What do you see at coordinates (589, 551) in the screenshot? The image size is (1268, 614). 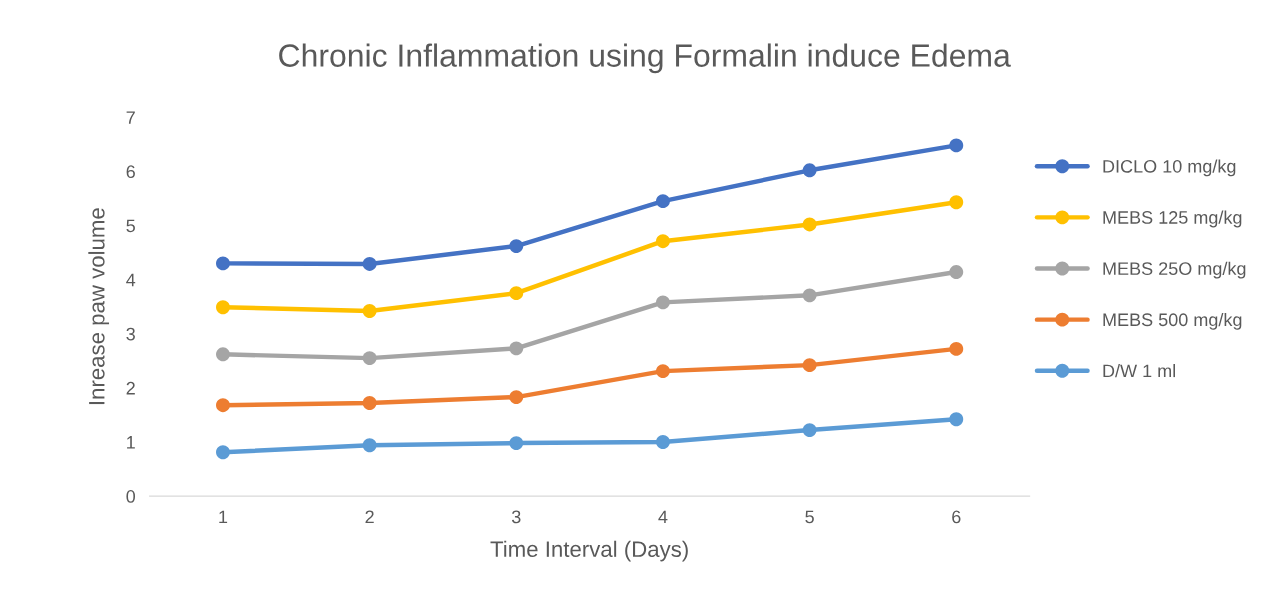 I see `x-axis-title: Time Interval (Days)` at bounding box center [589, 551].